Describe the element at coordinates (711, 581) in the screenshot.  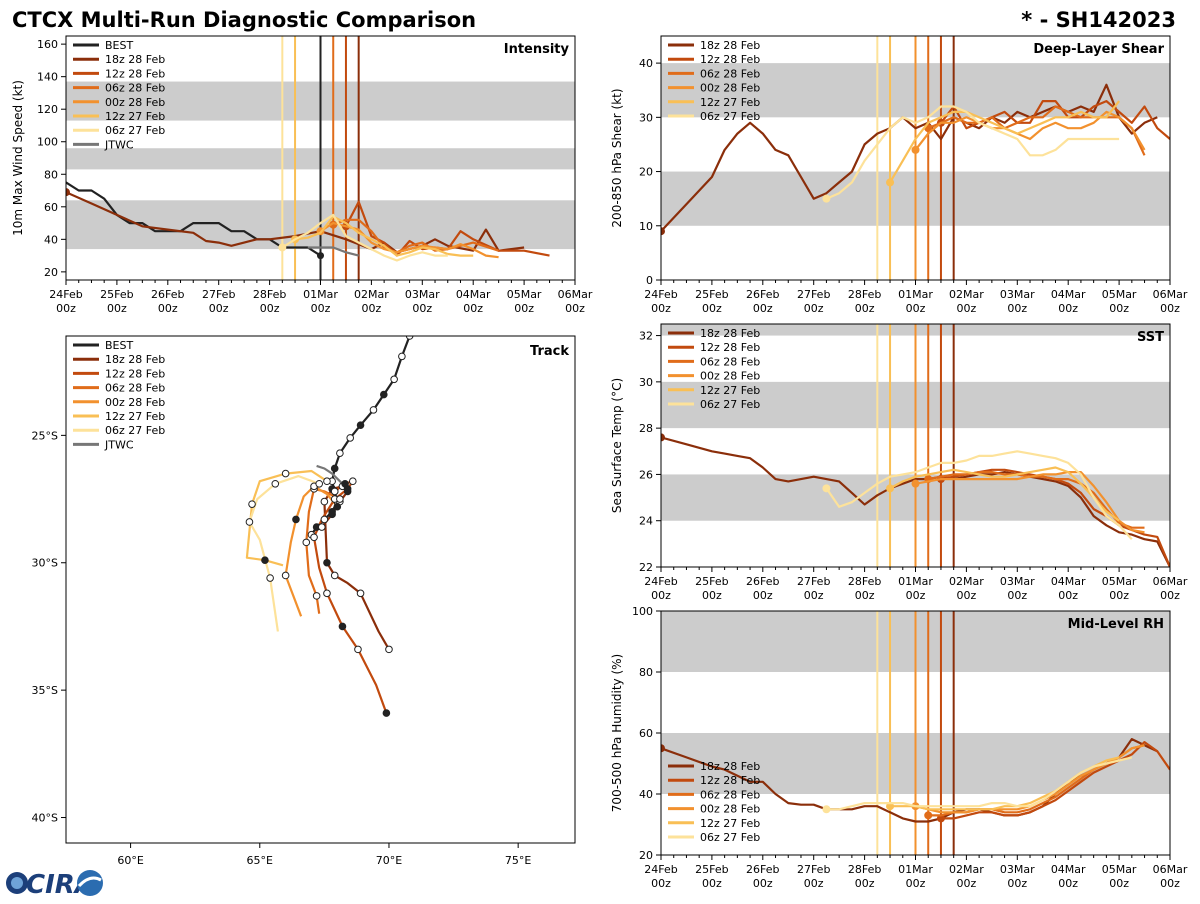
I see `x-tick-label: 25Feb` at that location.